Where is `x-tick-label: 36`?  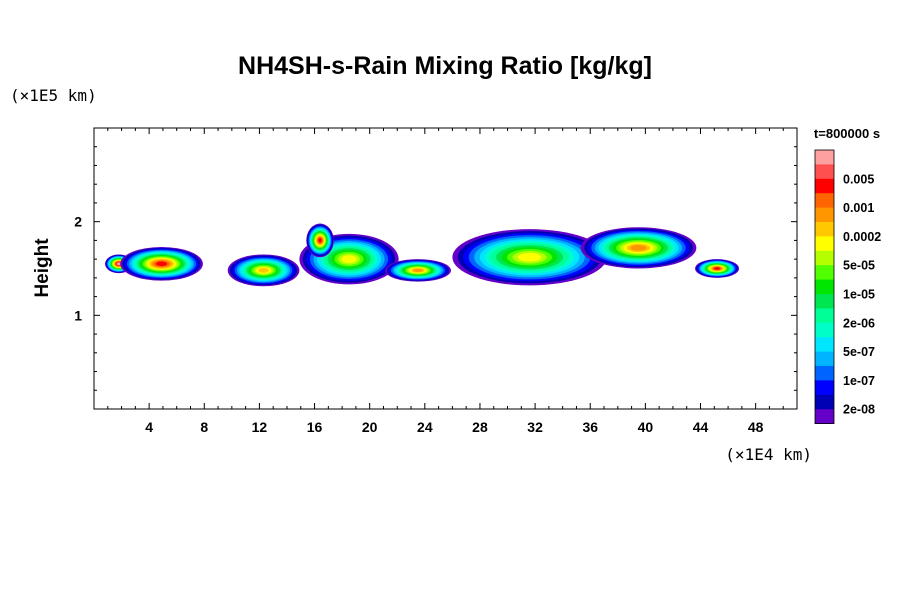
x-tick-label: 36 is located at coordinates (590, 427).